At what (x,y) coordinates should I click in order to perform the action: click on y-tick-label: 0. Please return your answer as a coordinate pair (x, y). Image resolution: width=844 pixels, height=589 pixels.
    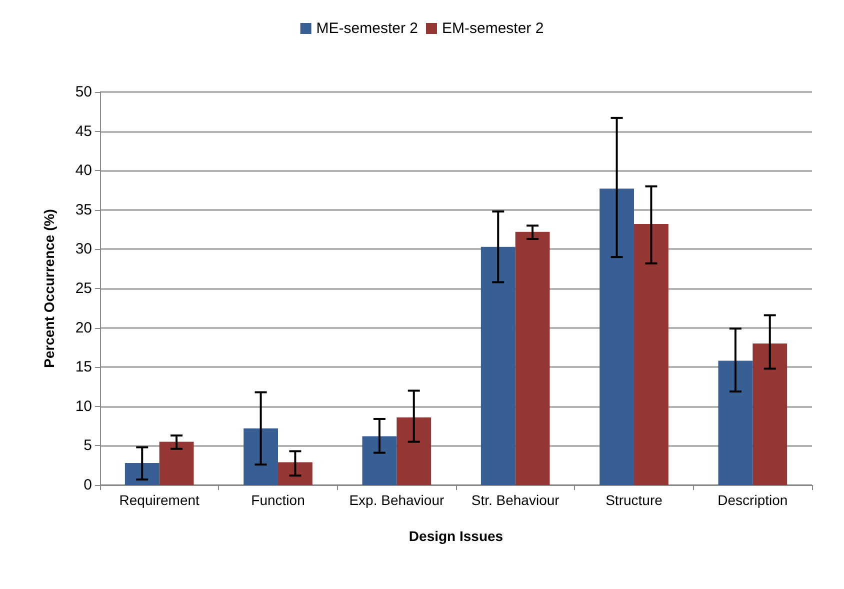
    Looking at the image, I should click on (88, 485).